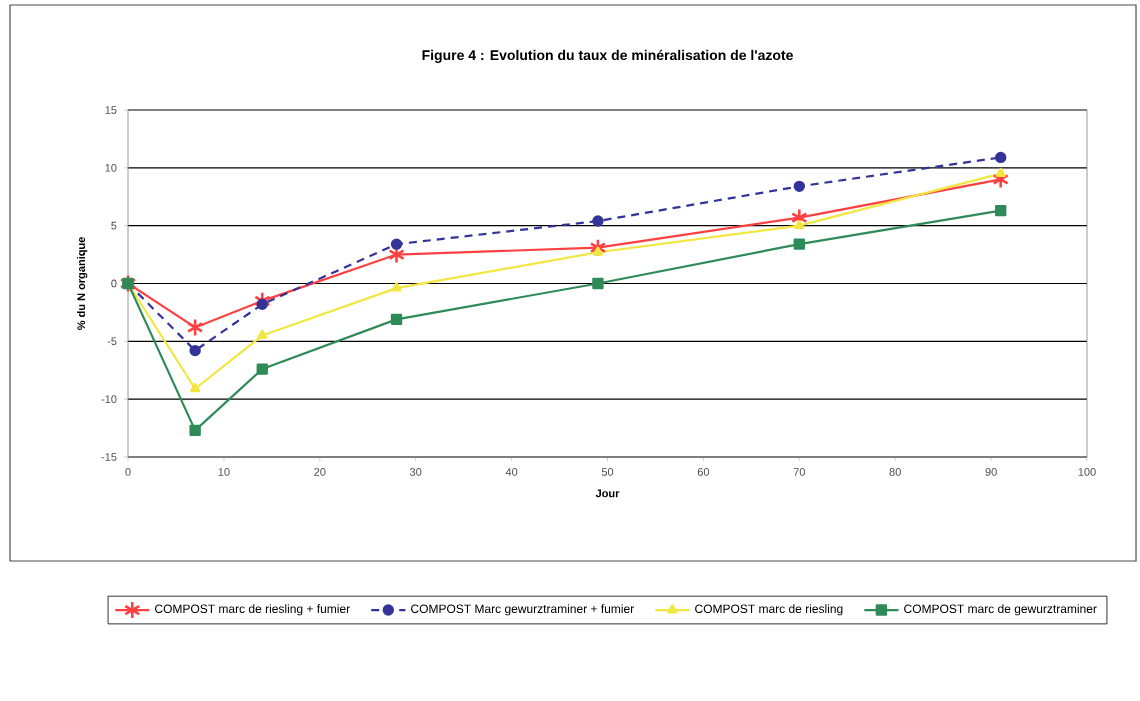  I want to click on x-tick-label: 0, so click(128, 472).